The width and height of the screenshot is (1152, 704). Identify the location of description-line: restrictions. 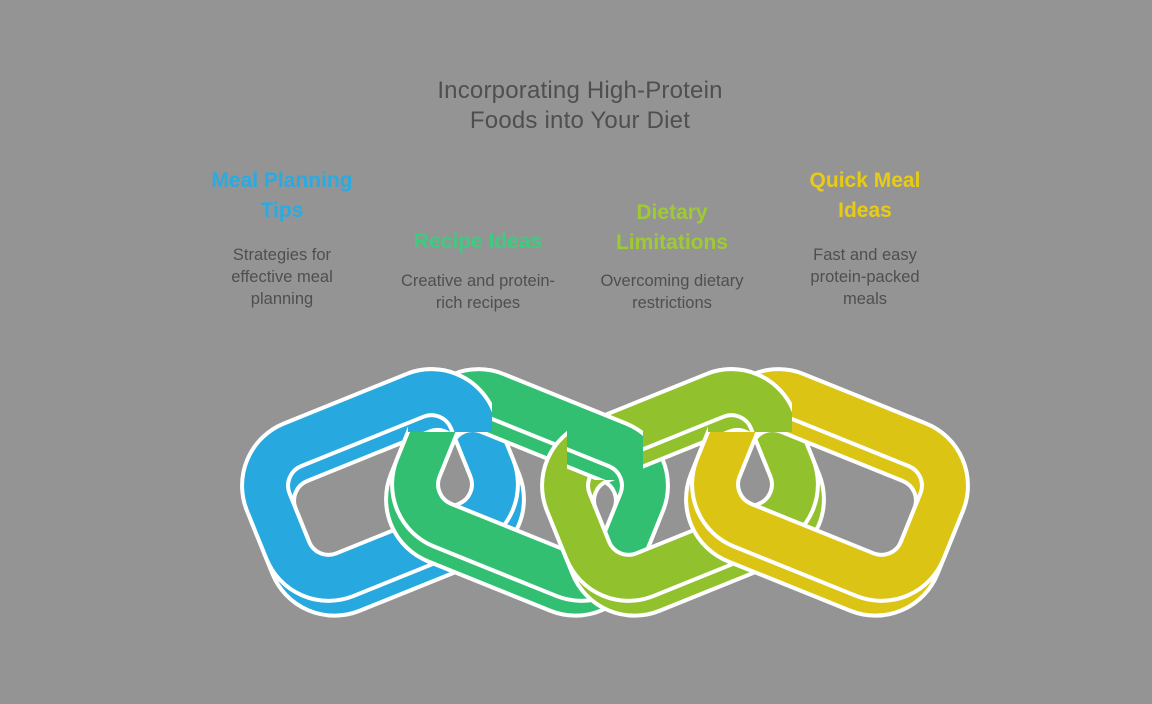
(672, 303).